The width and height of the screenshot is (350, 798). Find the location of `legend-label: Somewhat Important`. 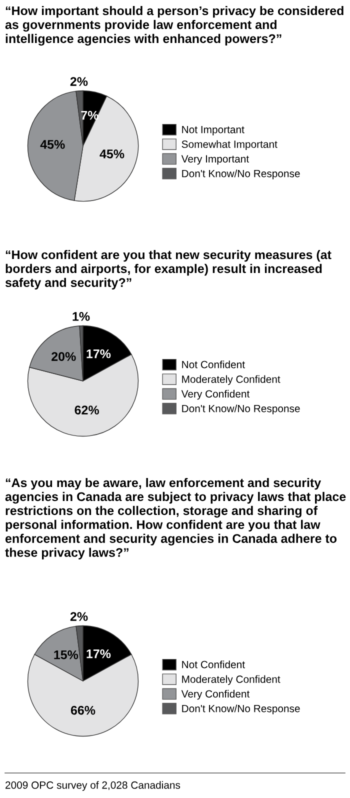

legend-label: Somewhat Important is located at coordinates (230, 145).